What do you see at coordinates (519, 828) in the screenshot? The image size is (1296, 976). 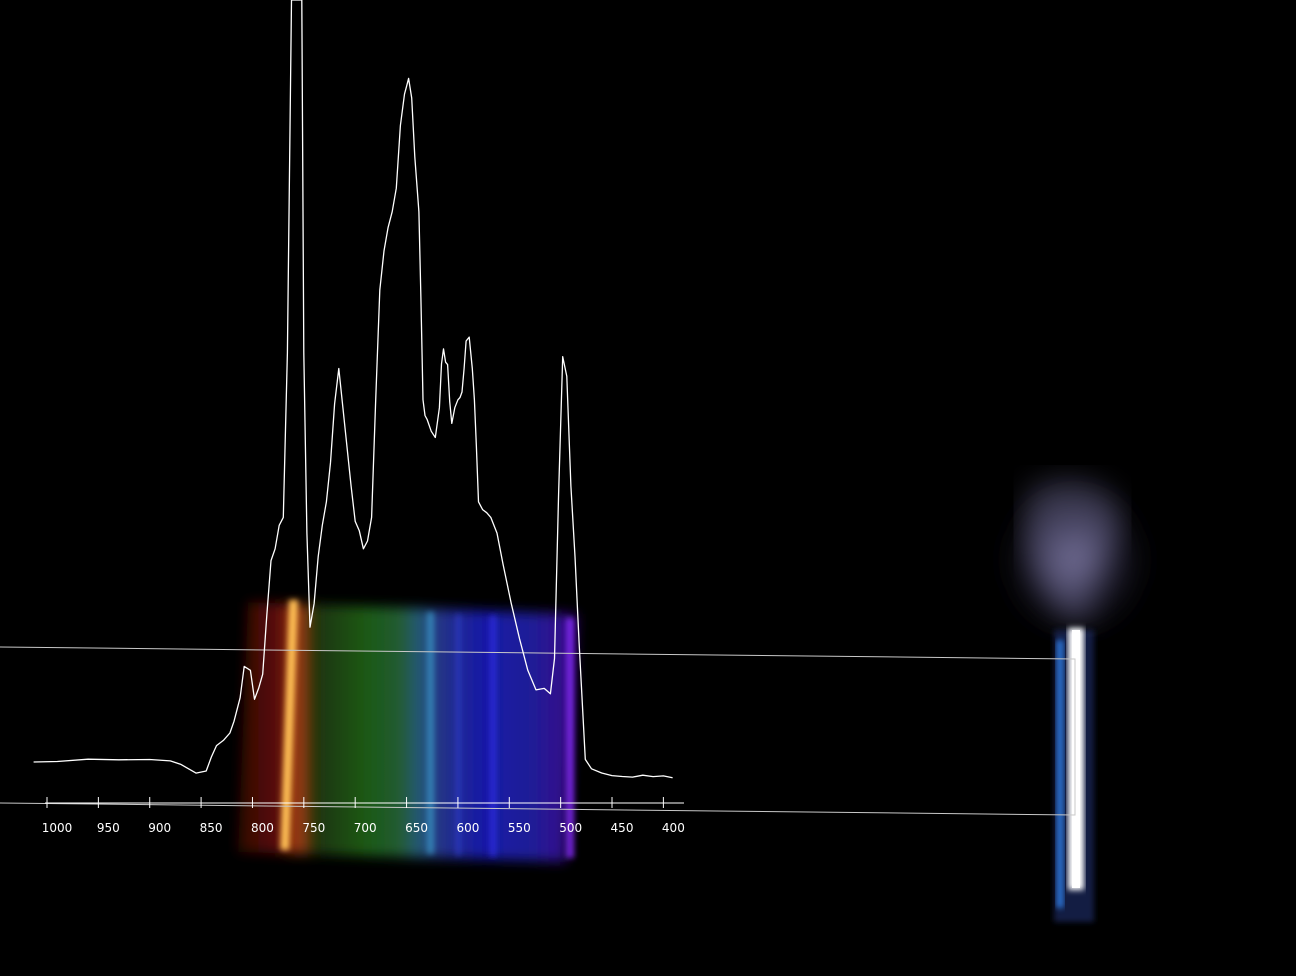 I see `x-tick-label-550: 550` at bounding box center [519, 828].